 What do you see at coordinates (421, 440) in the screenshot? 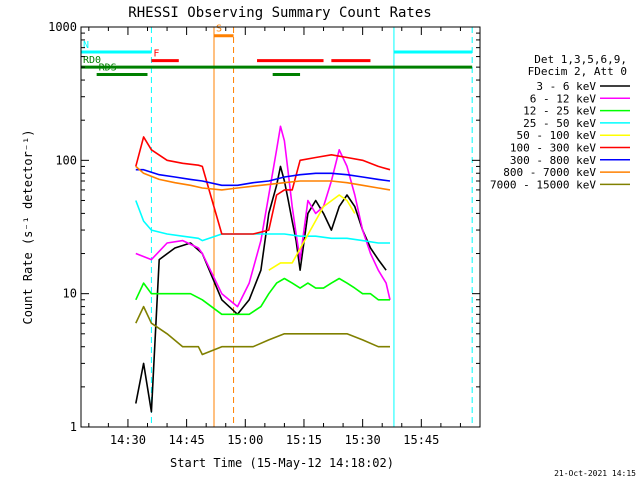
I see `x-tick-label-5: 15:45` at bounding box center [421, 440].